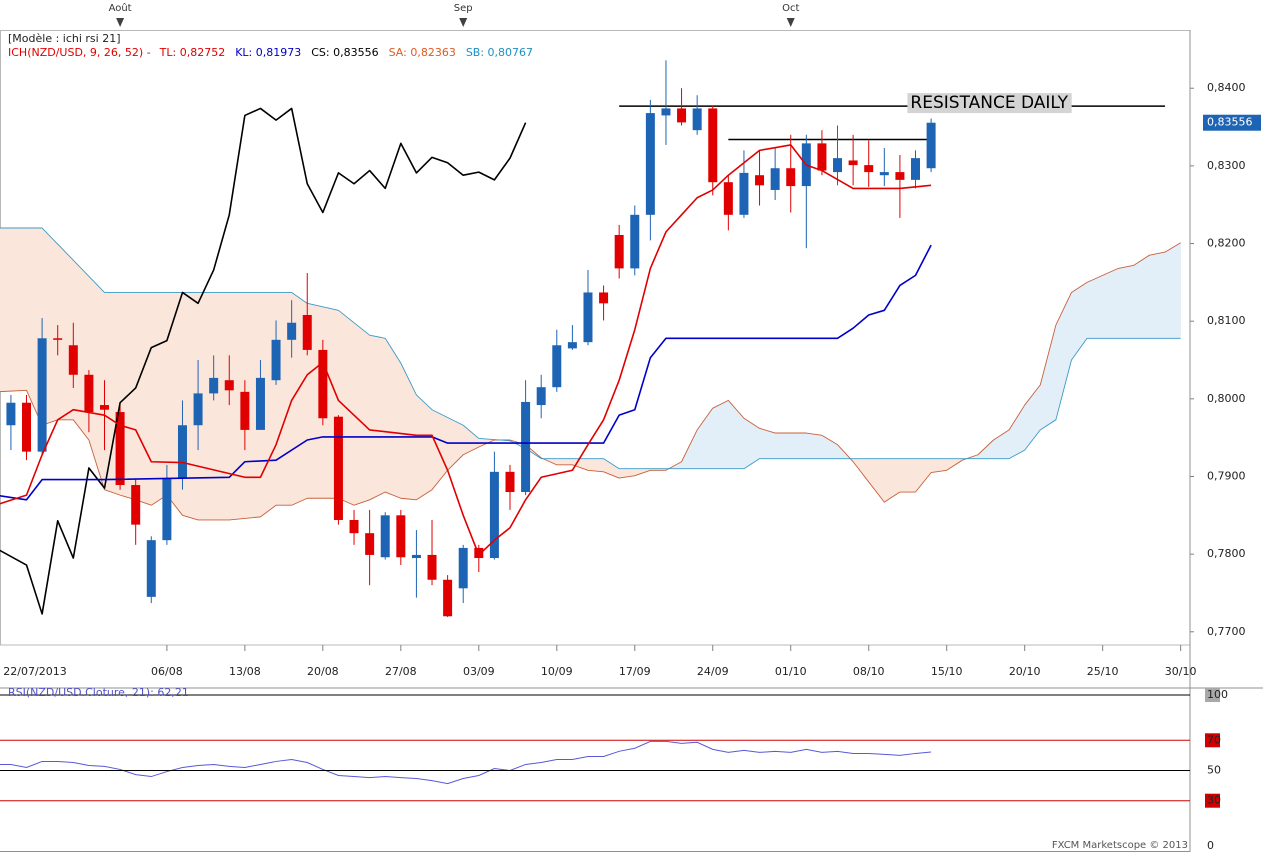 This screenshot has height=854, width=1263. I want to click on x-tick-label: 22/07/2013, so click(34, 671).